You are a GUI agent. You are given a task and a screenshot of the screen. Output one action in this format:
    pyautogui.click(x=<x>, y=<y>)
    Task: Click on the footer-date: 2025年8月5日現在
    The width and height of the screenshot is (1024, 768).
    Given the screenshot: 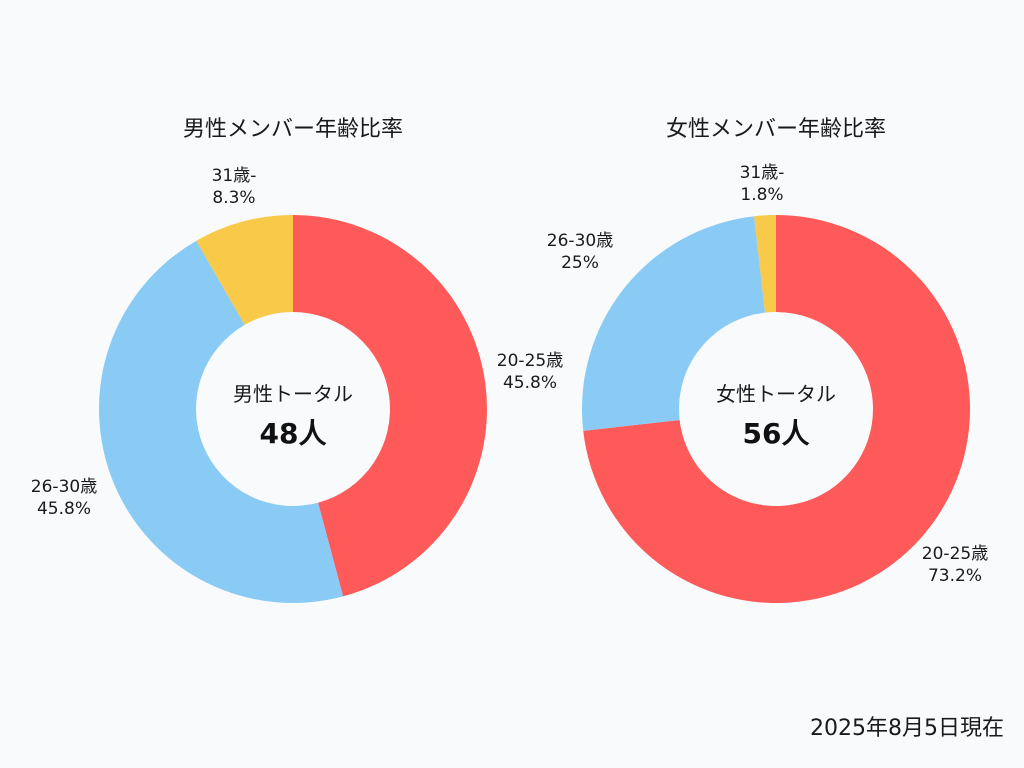 What is the action you would take?
    pyautogui.click(x=907, y=728)
    